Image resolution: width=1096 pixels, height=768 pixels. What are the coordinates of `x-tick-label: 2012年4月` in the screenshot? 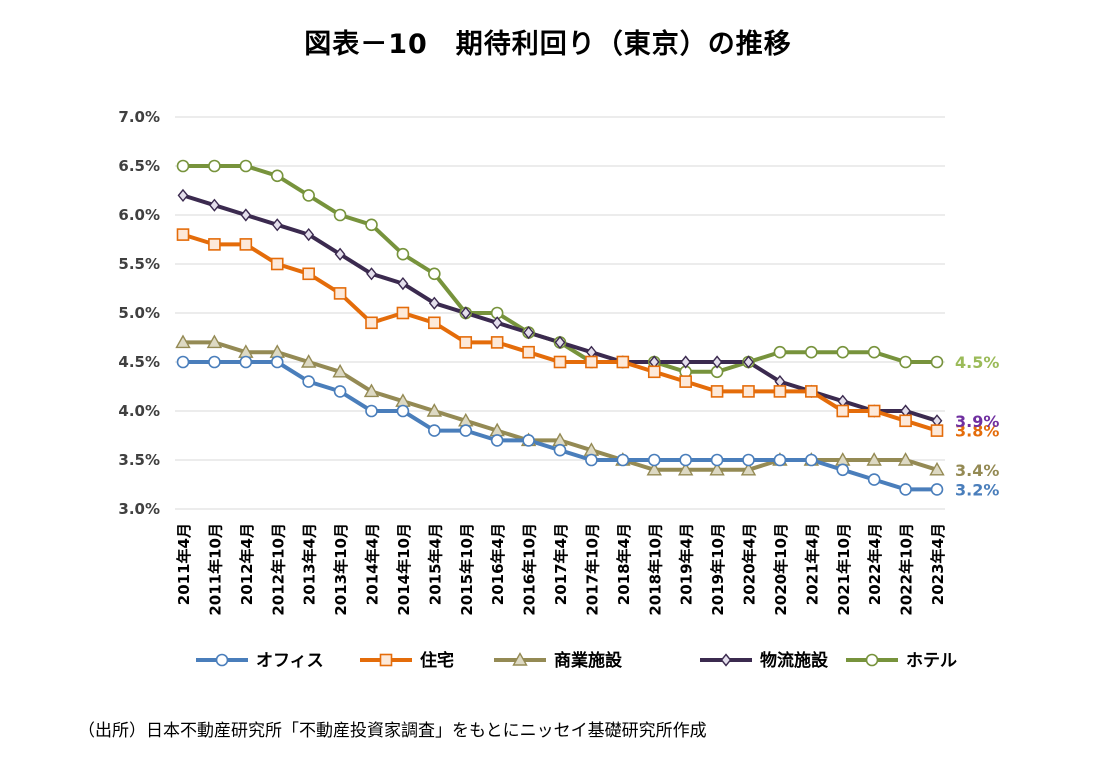 It's located at (247, 564).